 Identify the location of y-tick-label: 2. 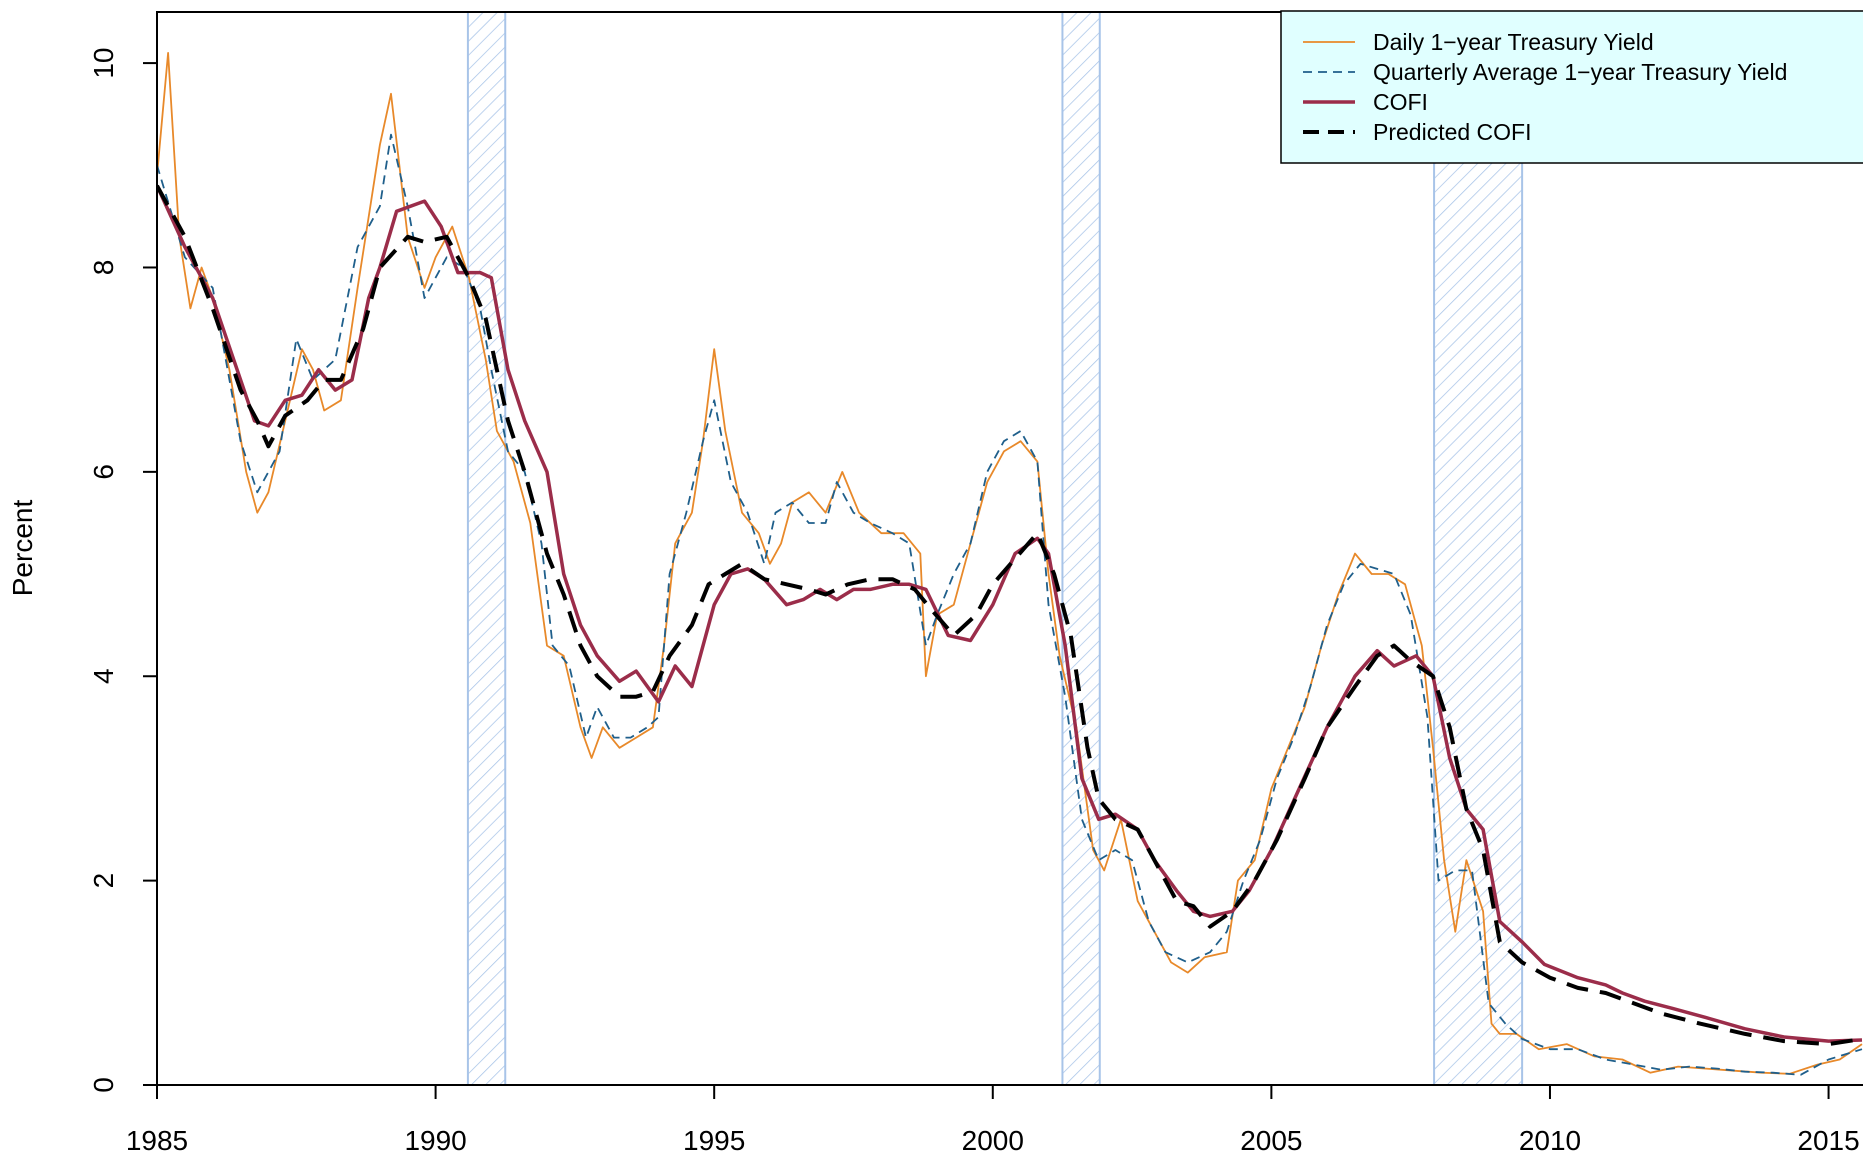
(103, 881).